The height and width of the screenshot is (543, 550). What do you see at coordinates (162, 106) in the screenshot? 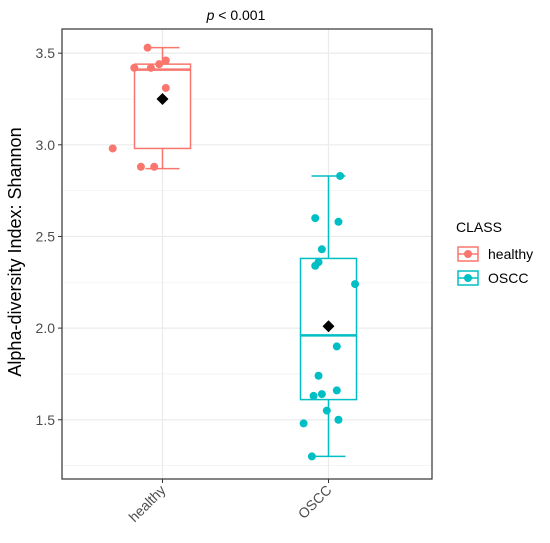
I see `box-iqr` at bounding box center [162, 106].